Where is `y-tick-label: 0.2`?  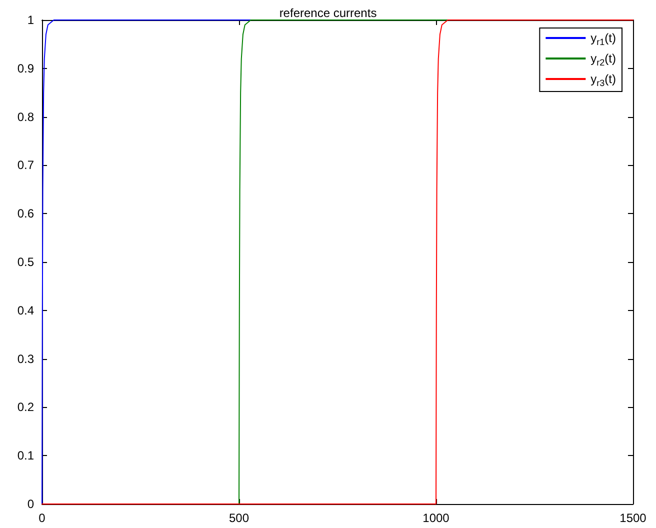 y-tick-label: 0.2 is located at coordinates (25, 407).